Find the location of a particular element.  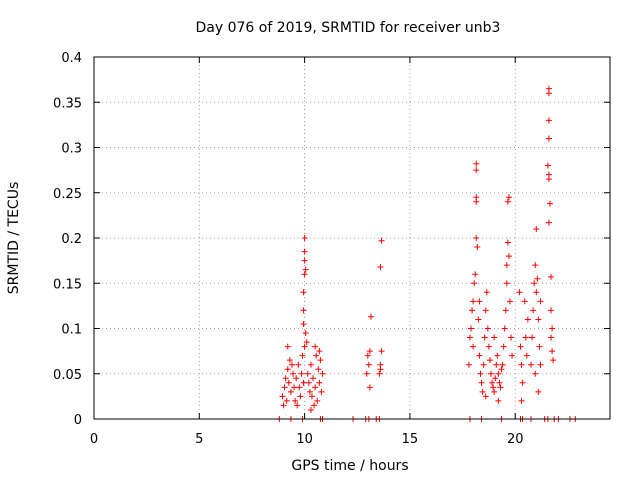

y-tick-label: 0 is located at coordinates (78, 420).